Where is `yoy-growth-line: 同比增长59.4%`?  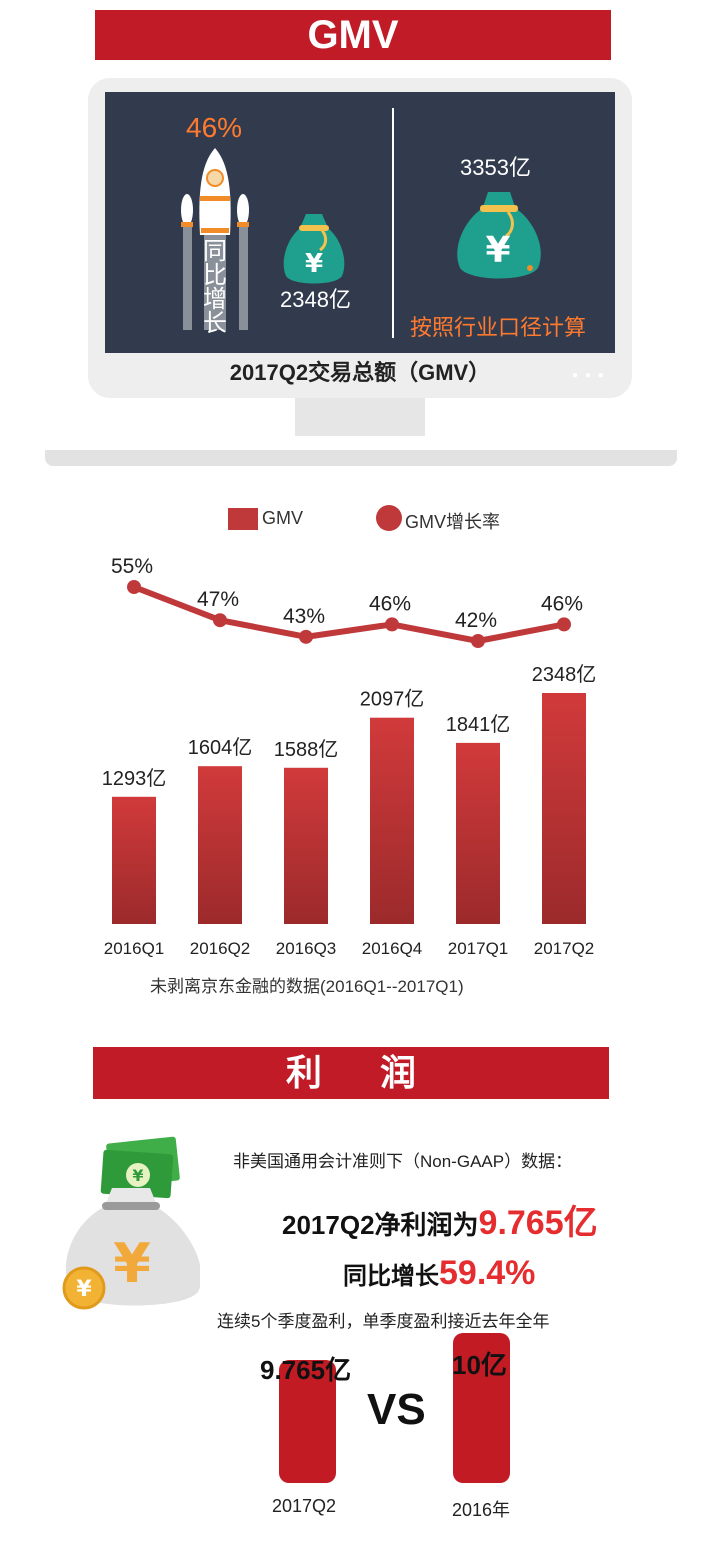
yoy-growth-line: 同比增长59.4% is located at coordinates (439, 1273).